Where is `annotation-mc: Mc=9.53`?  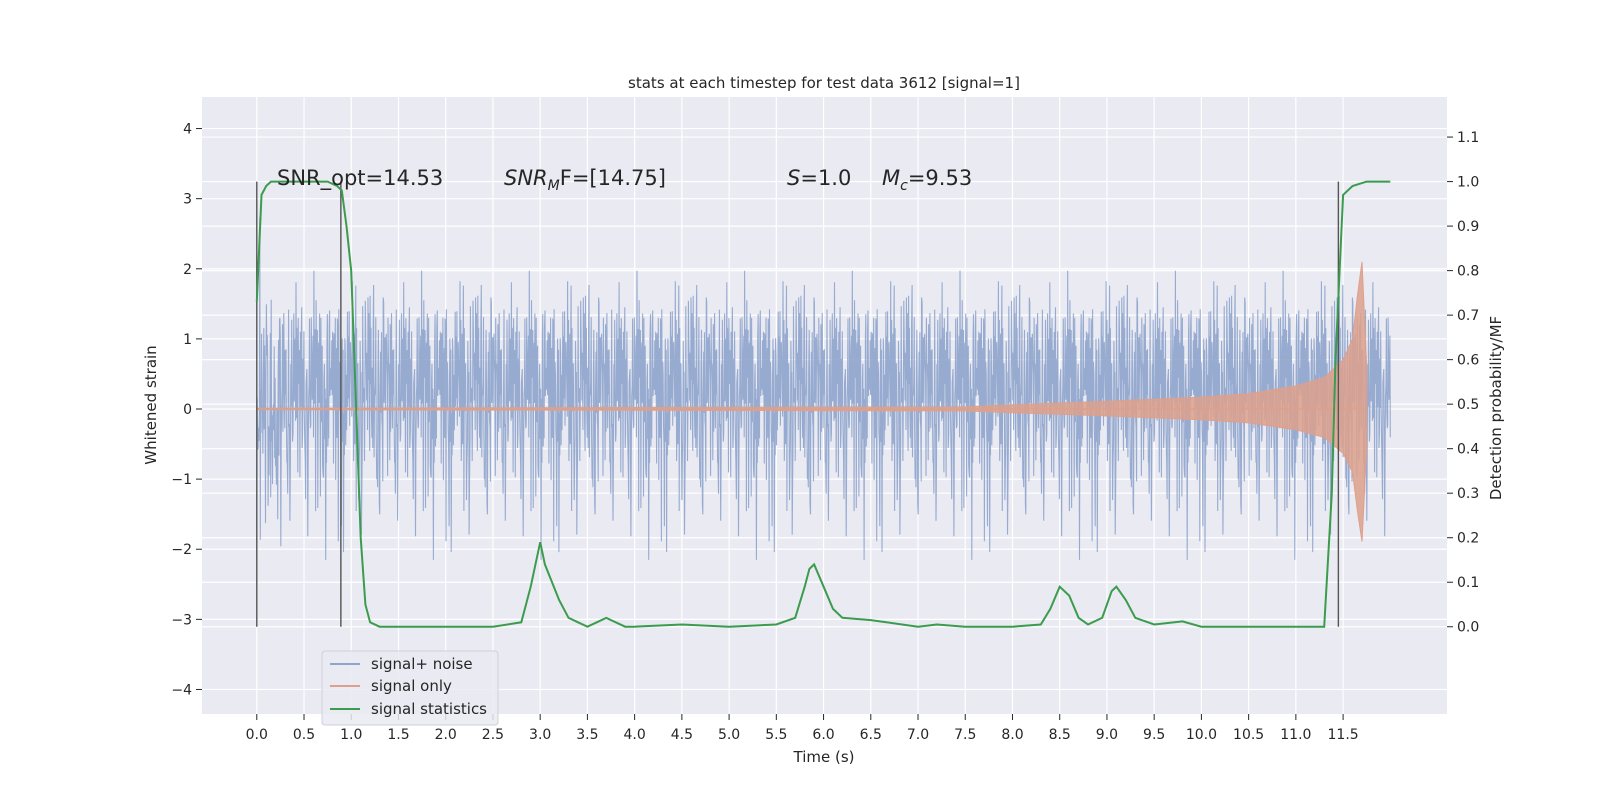 annotation-mc: Mc=9.53 is located at coordinates (927, 180).